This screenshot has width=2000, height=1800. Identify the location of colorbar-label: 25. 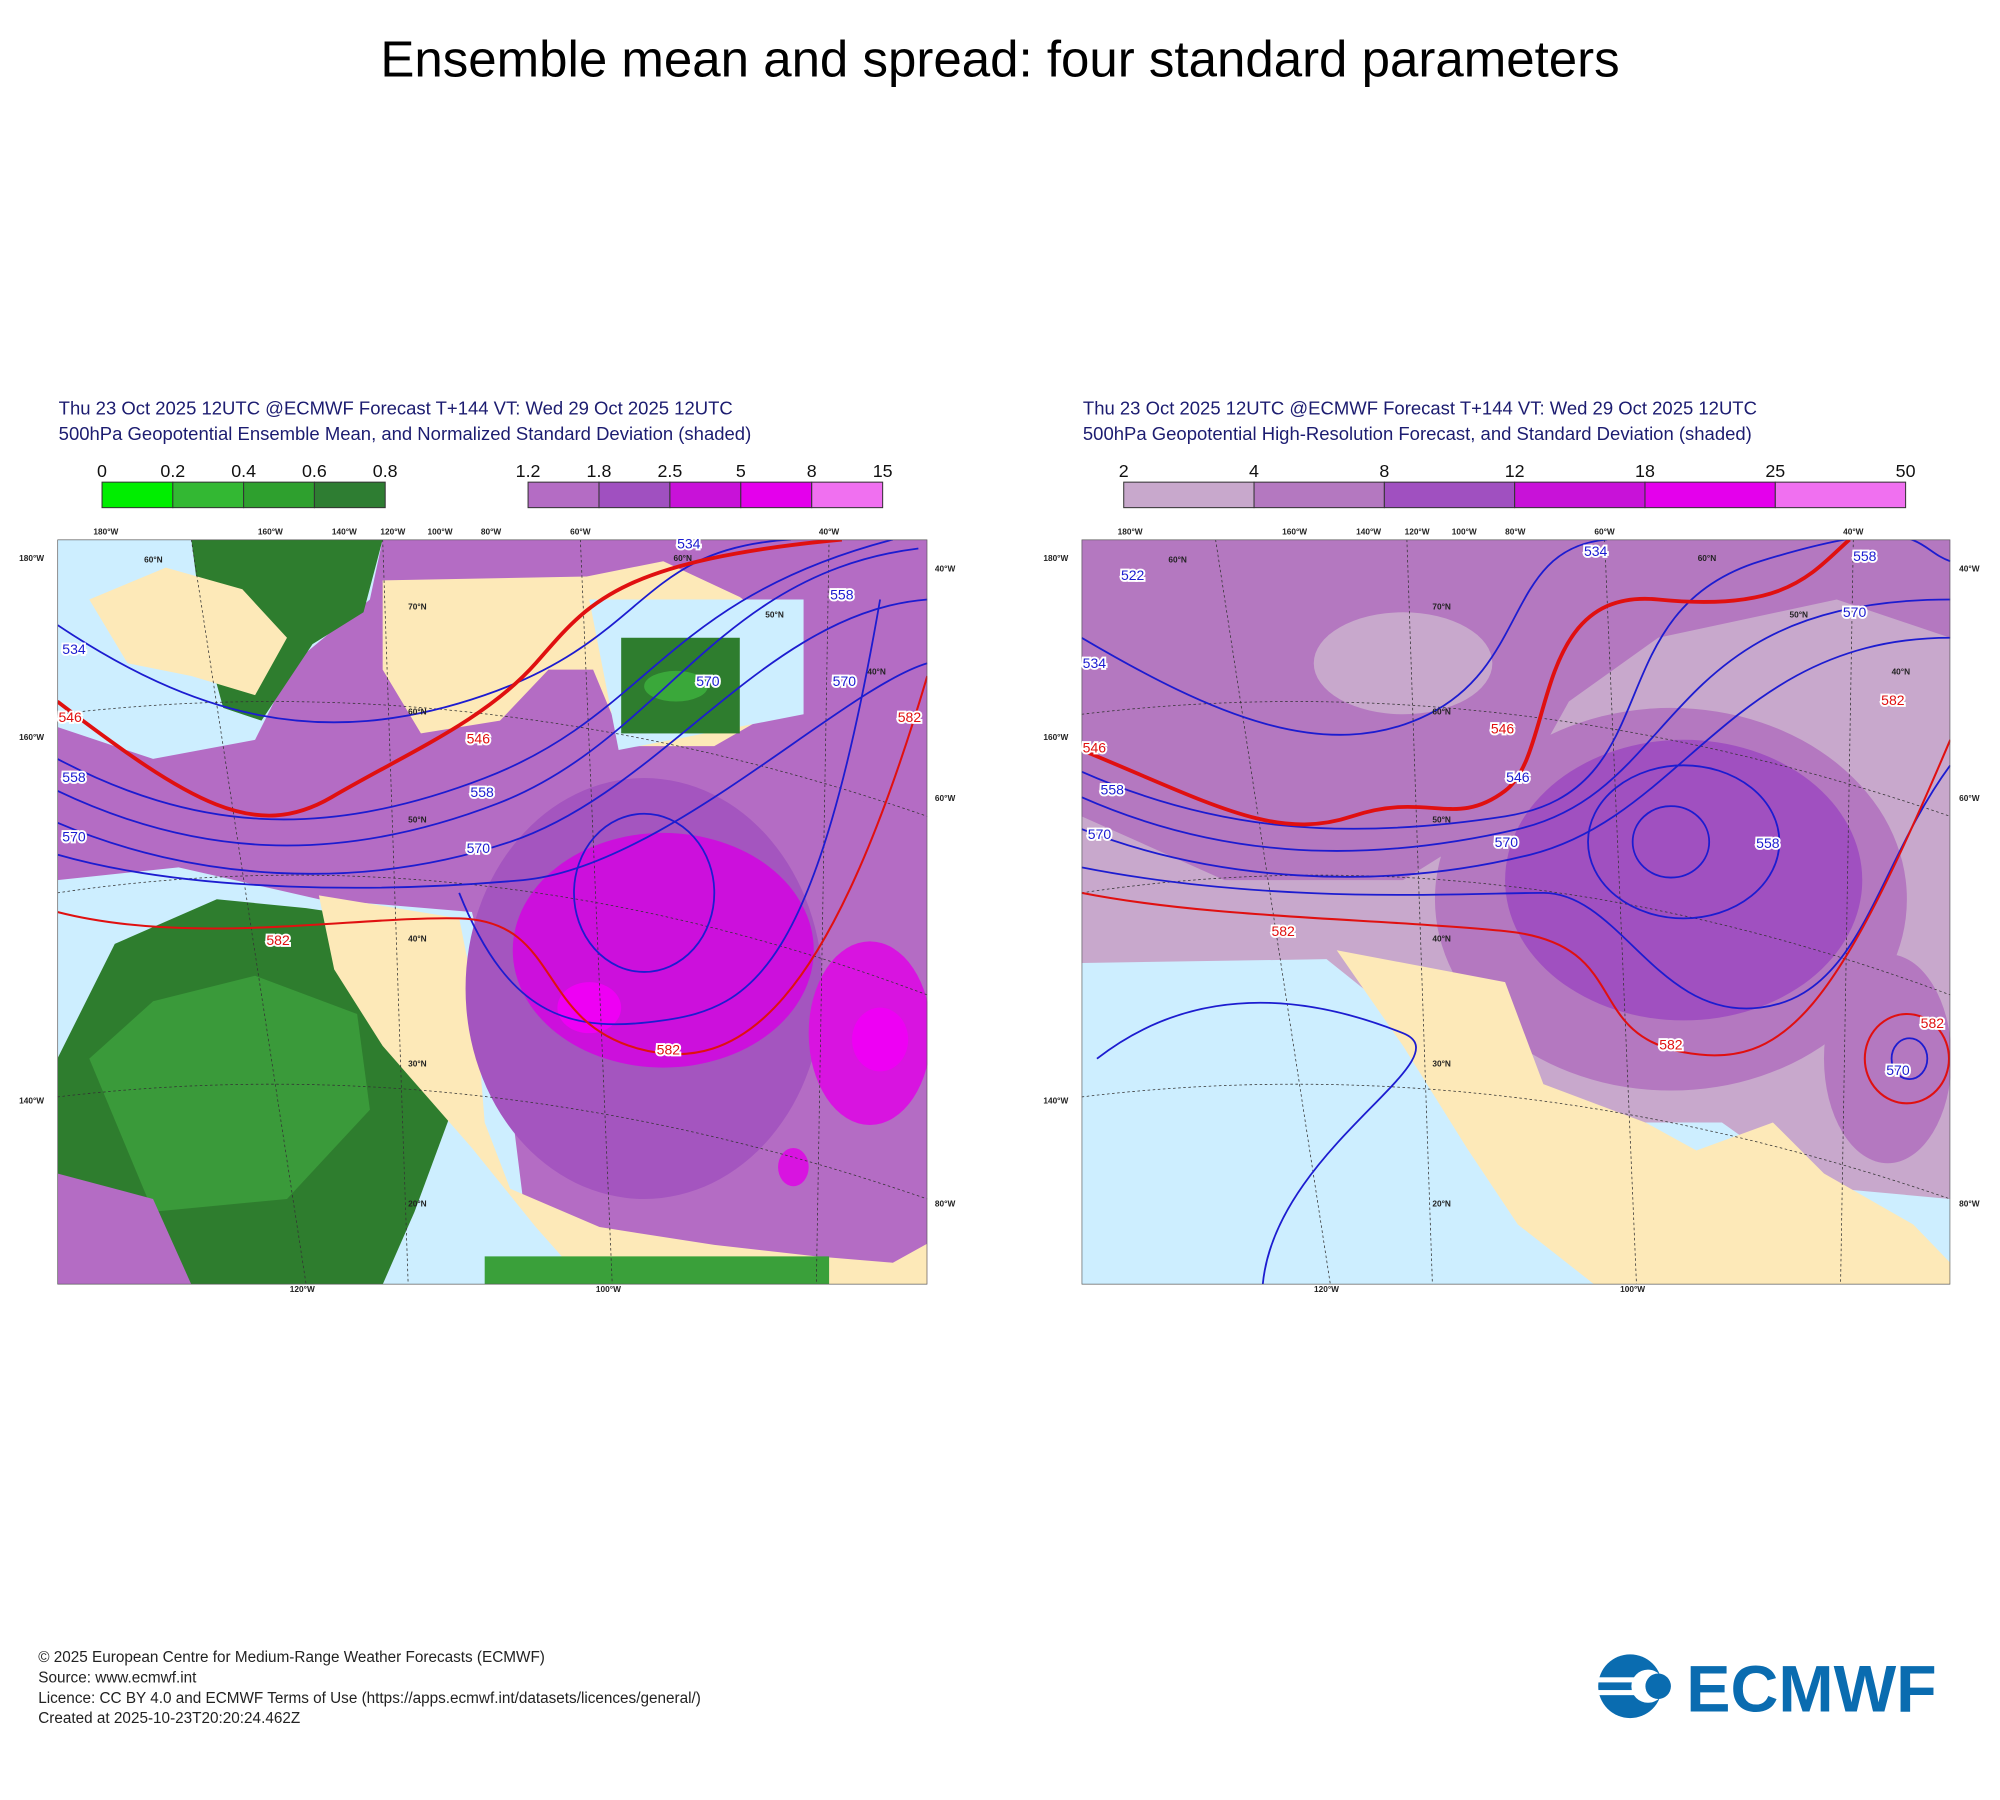
(1775, 471).